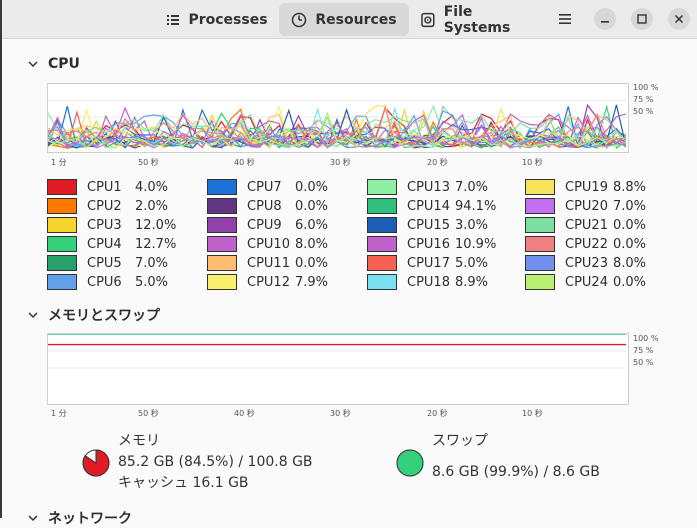 This screenshot has width=697, height=528. I want to click on network-section-header: ネットワーク, so click(80, 518).